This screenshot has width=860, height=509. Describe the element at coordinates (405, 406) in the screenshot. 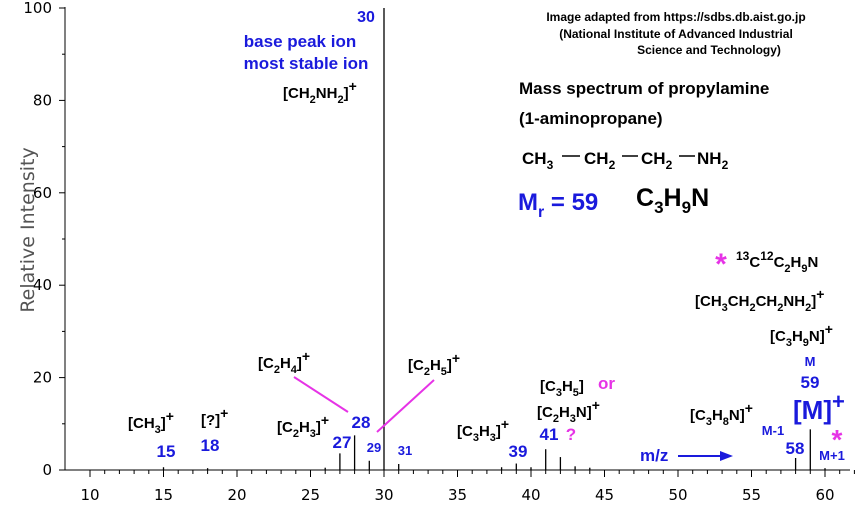

I see `pointer-c2h5` at that location.